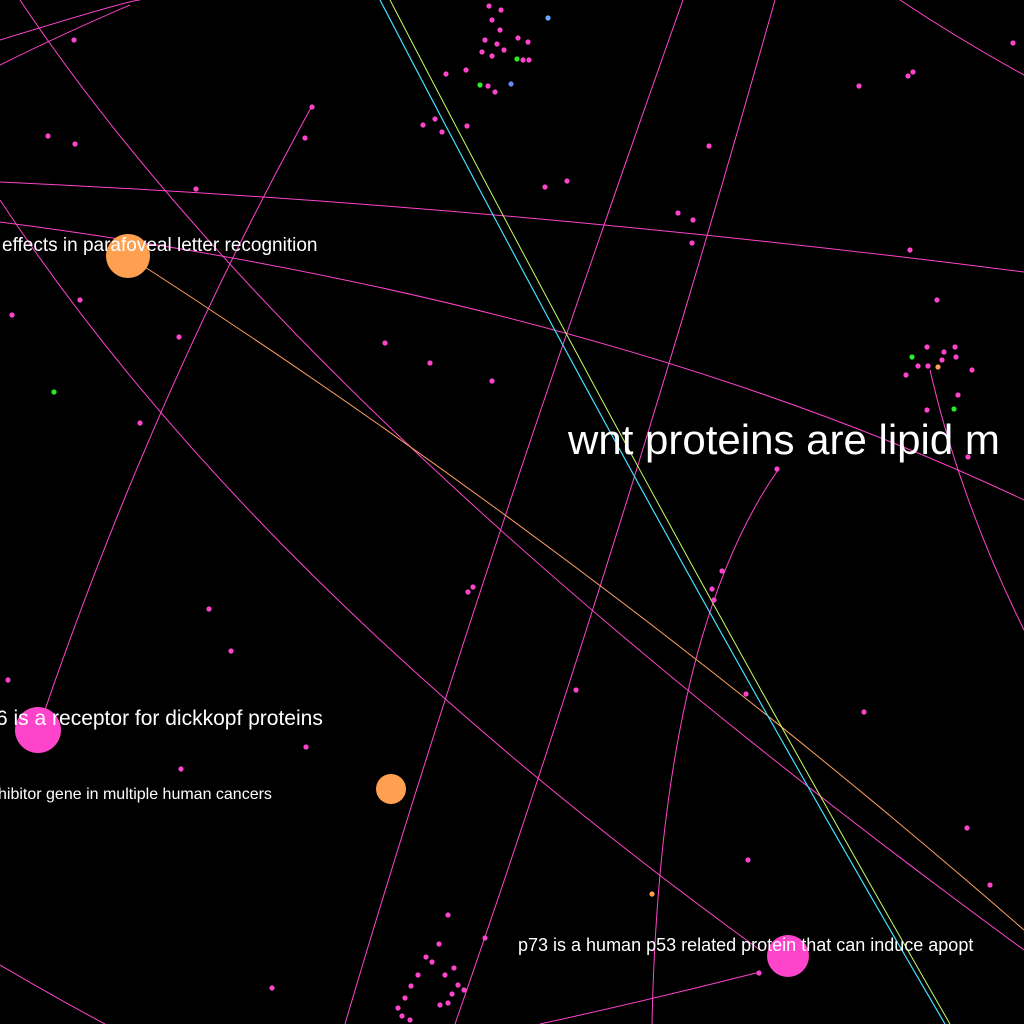 The image size is (1024, 1024). Describe the element at coordinates (136, 794) in the screenshot. I see `node-label-inhibitor: hibitor gene in multiple human cancers` at that location.